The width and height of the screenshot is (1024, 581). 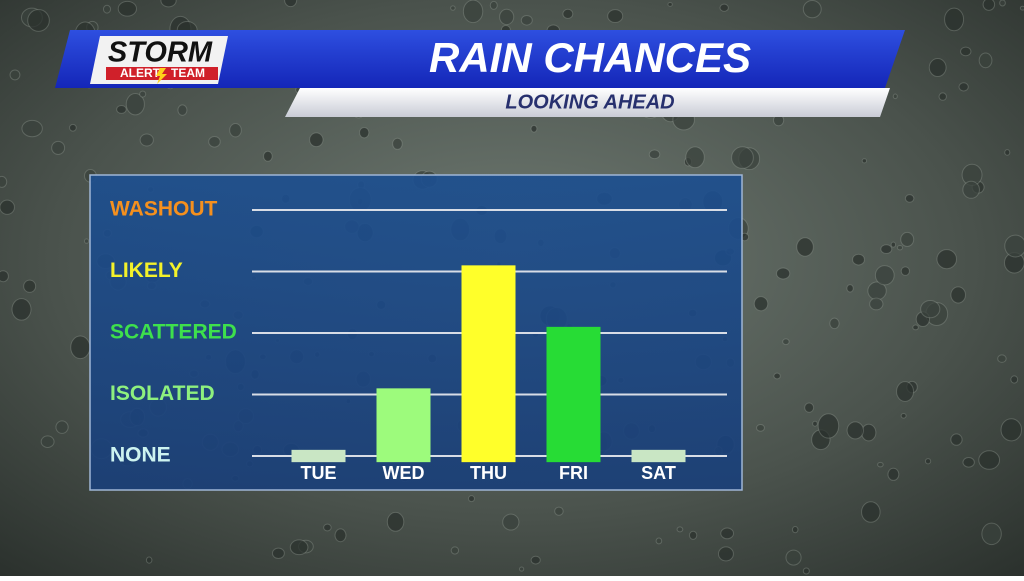 What do you see at coordinates (590, 57) in the screenshot?
I see `chart-title: RAIN CHANCES` at bounding box center [590, 57].